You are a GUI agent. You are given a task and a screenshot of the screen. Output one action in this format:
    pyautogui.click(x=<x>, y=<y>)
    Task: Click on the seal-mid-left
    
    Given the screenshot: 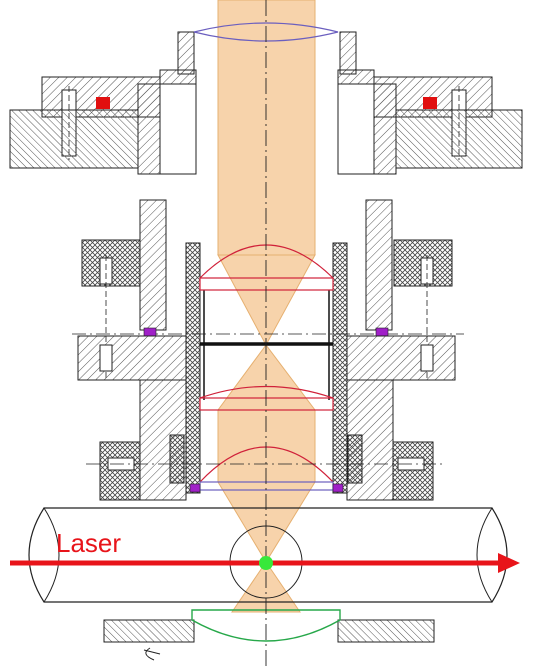 What is the action you would take?
    pyautogui.click(x=150, y=332)
    